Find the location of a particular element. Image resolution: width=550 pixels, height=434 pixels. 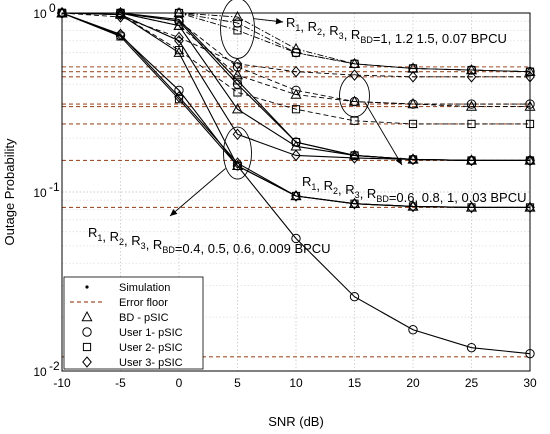

legend-label: User 3- pSIC is located at coordinates (151, 363).